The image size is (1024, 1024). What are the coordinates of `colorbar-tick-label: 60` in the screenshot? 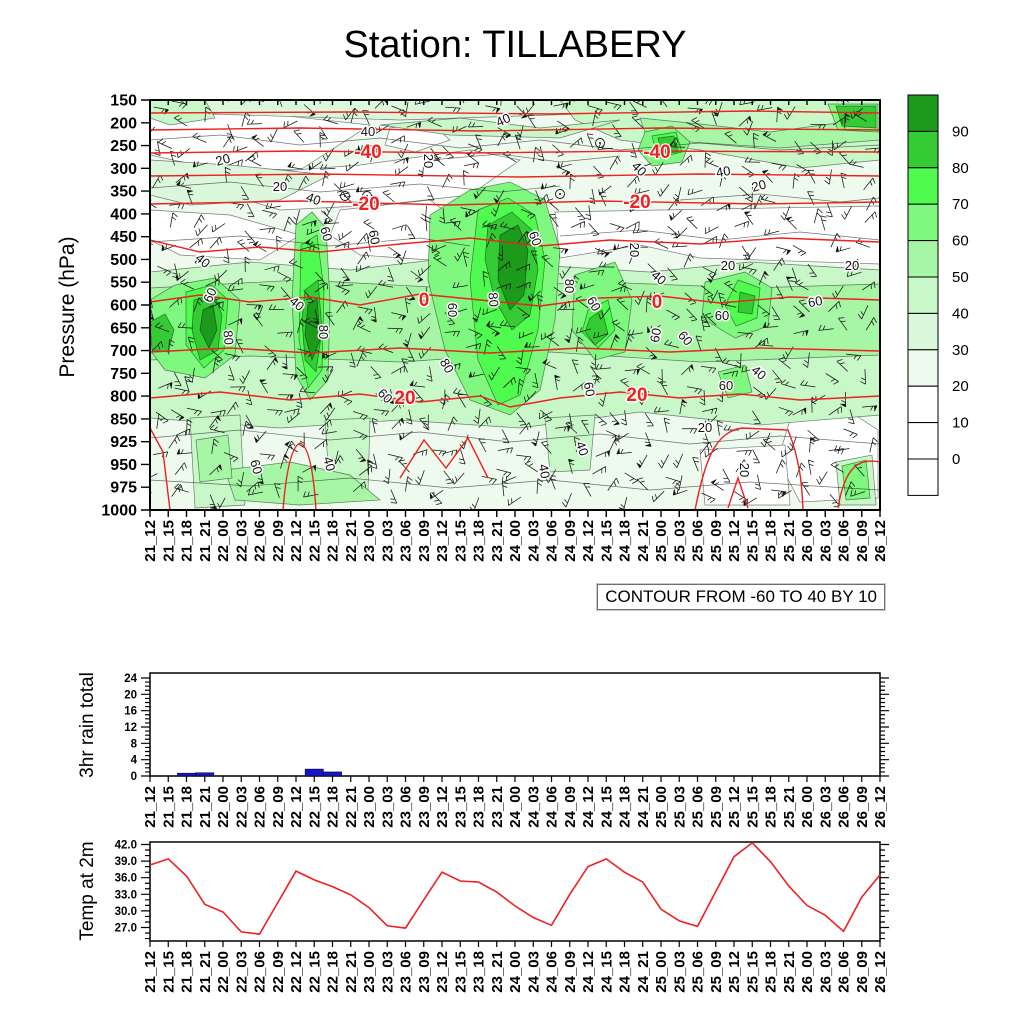 It's located at (960, 241).